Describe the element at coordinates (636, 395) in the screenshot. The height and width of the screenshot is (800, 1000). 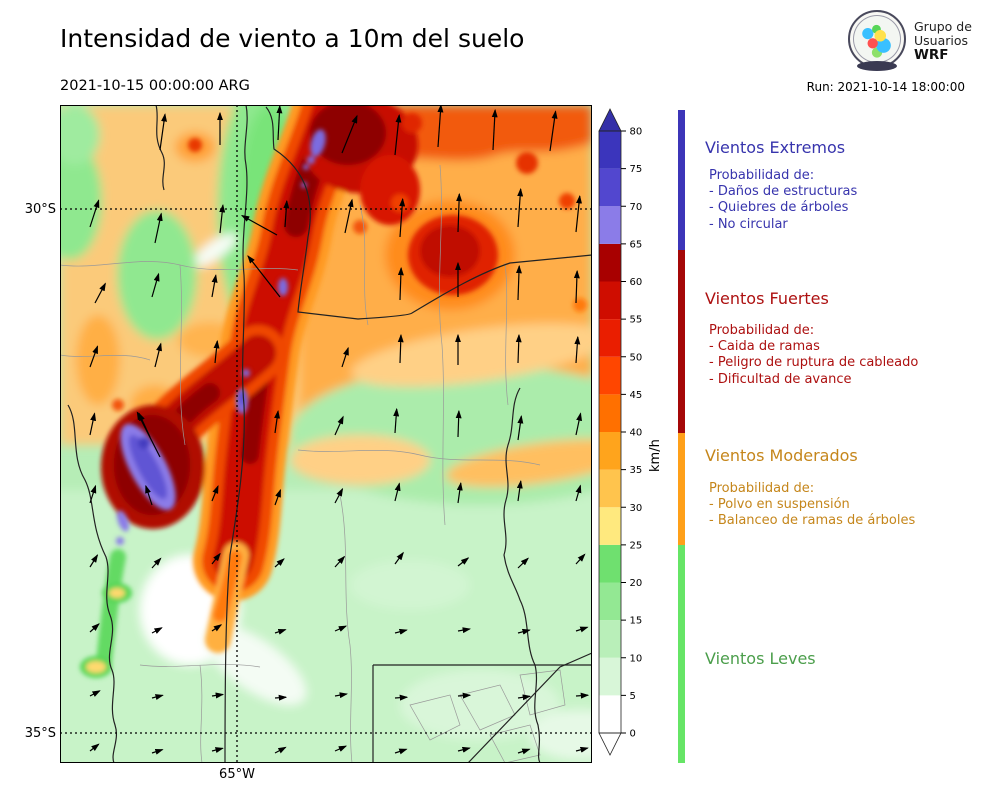
I see `svg-text: 45` at that location.